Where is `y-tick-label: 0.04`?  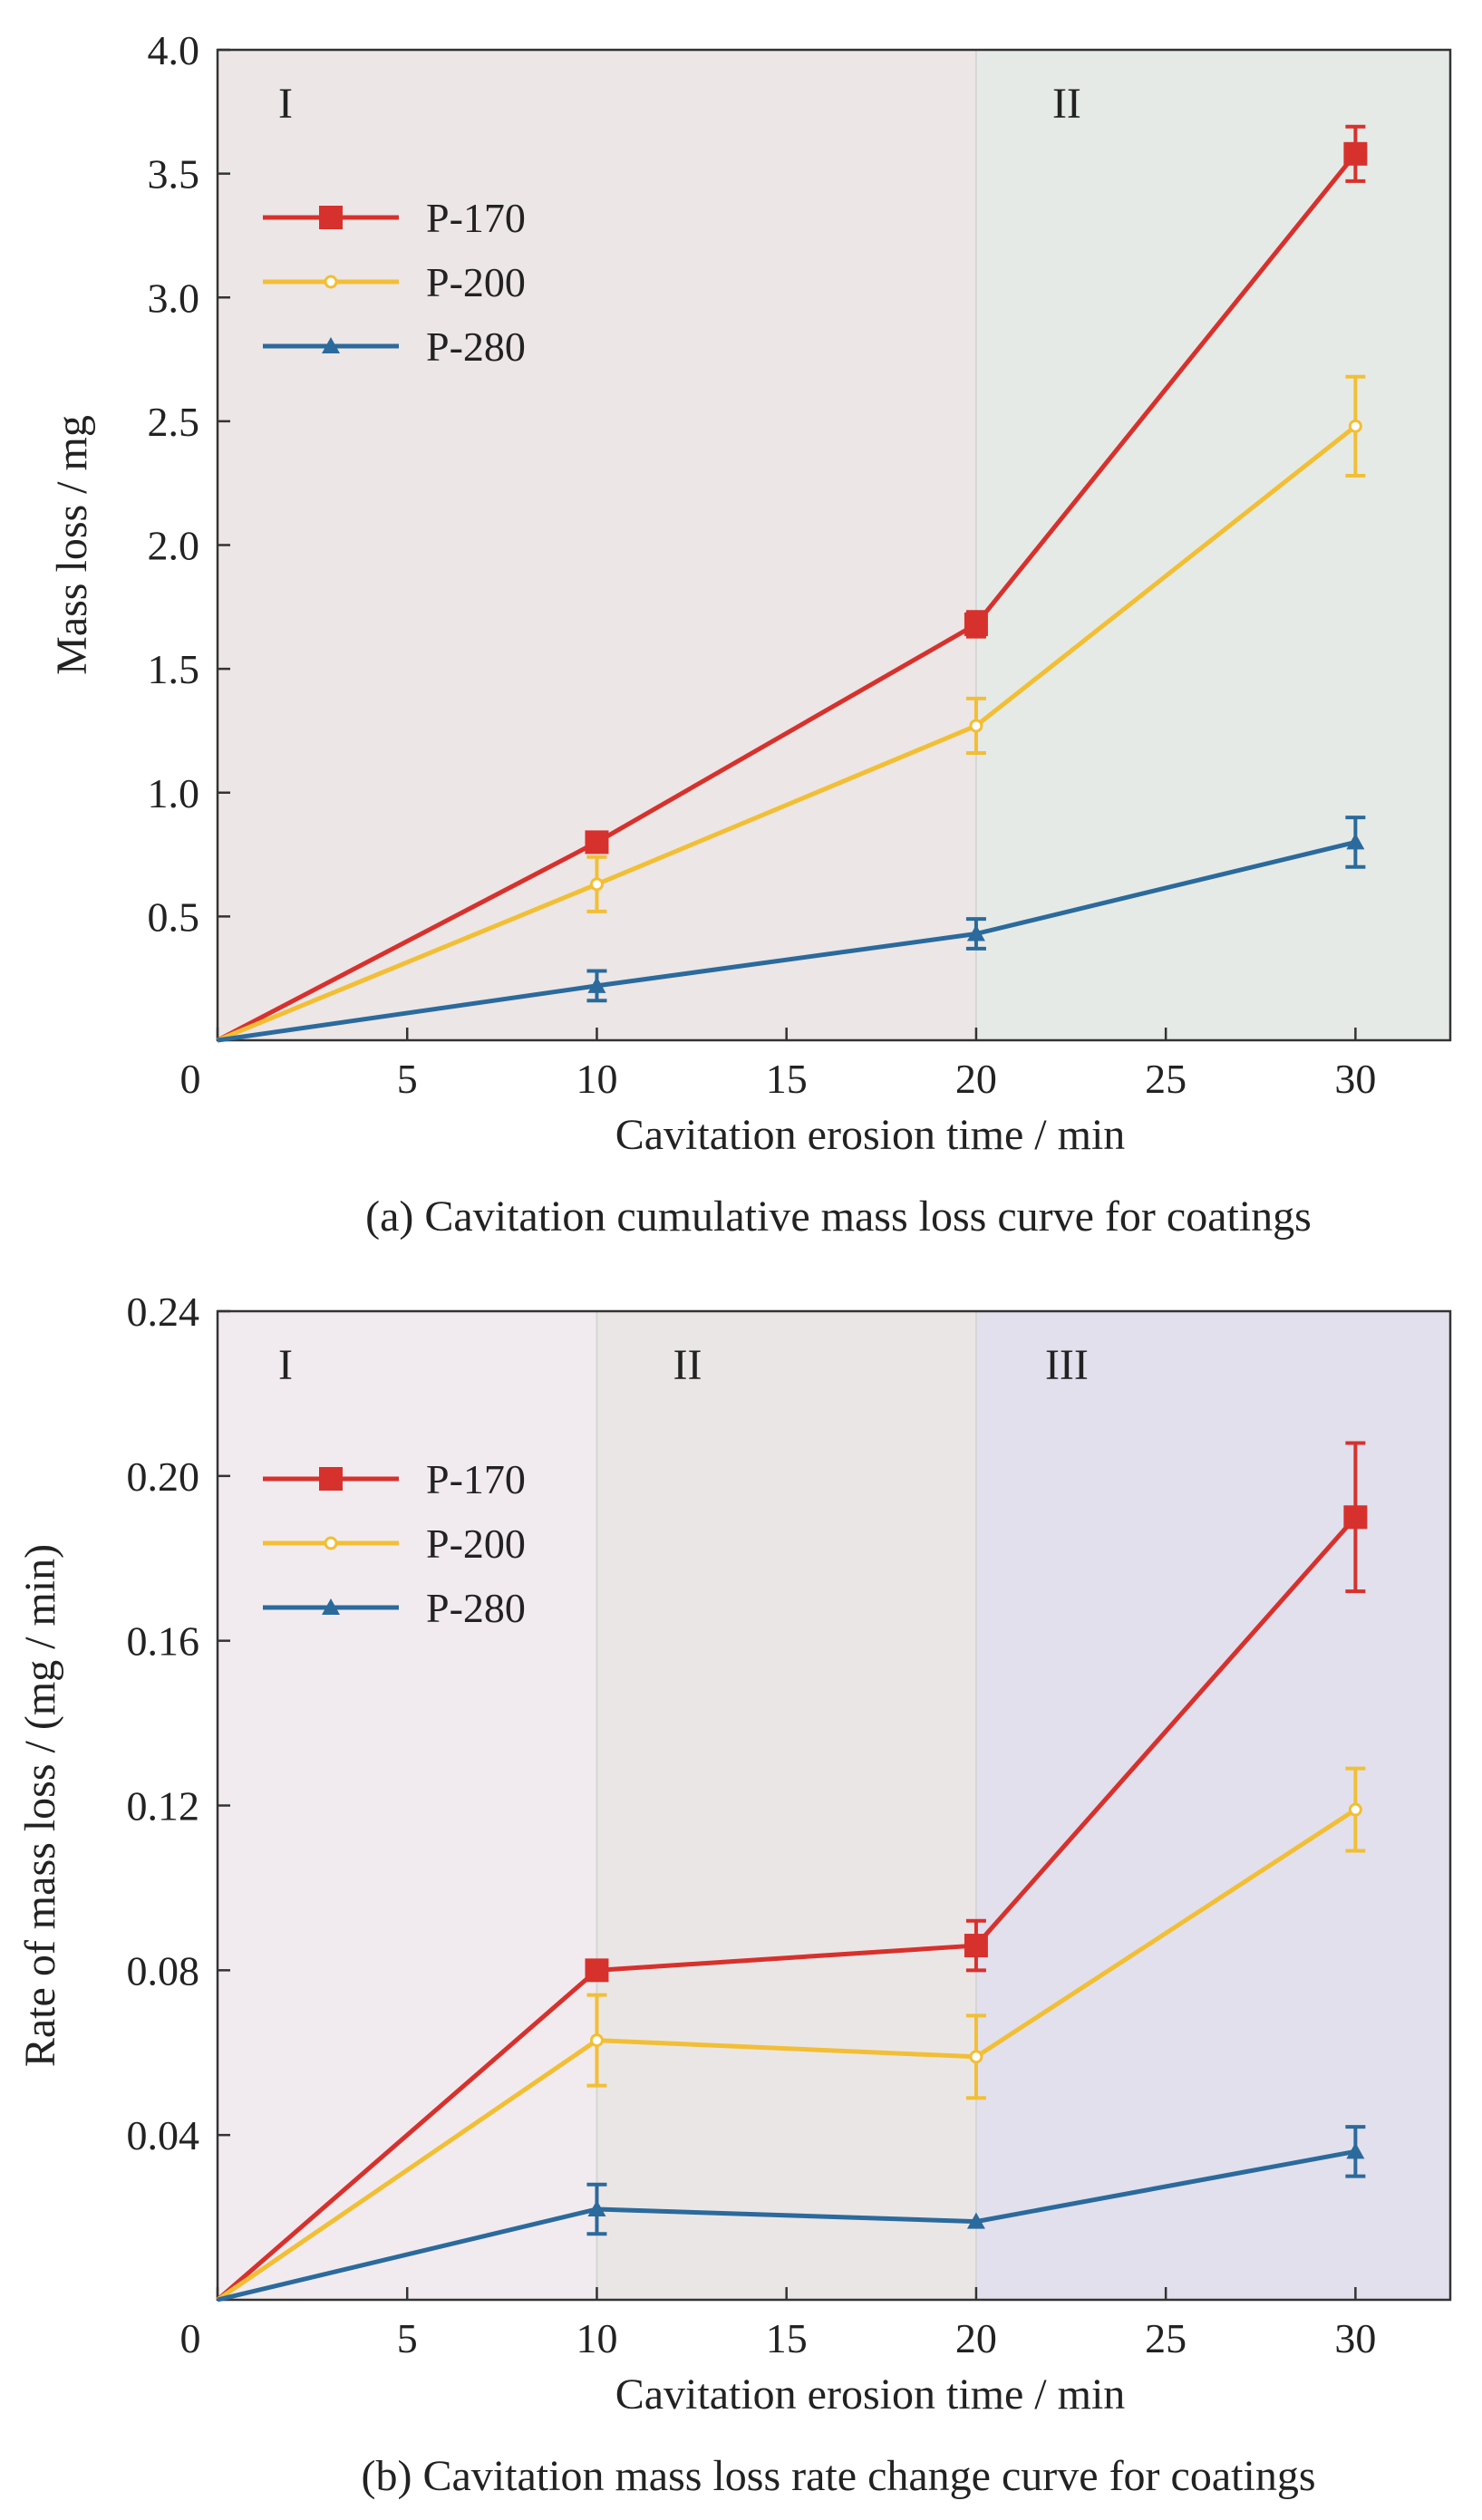
y-tick-label: 0.04 is located at coordinates (164, 2135).